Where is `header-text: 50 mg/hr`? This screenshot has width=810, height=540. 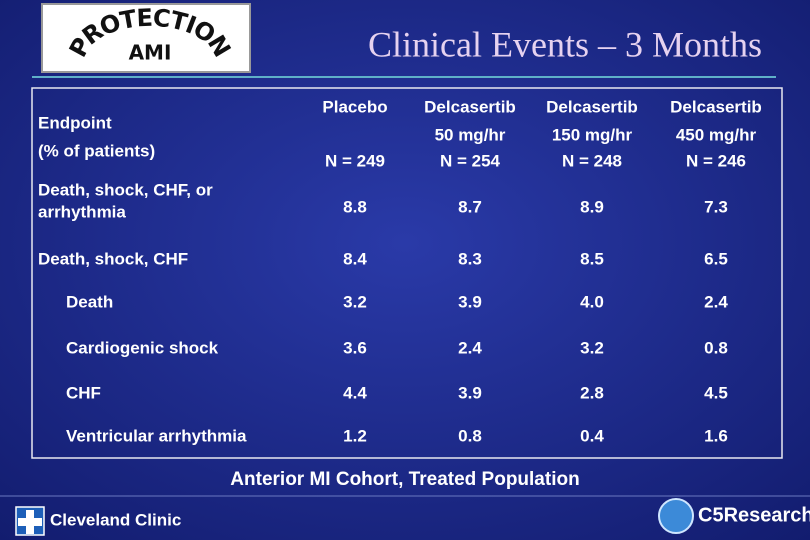 header-text: 50 mg/hr is located at coordinates (470, 134).